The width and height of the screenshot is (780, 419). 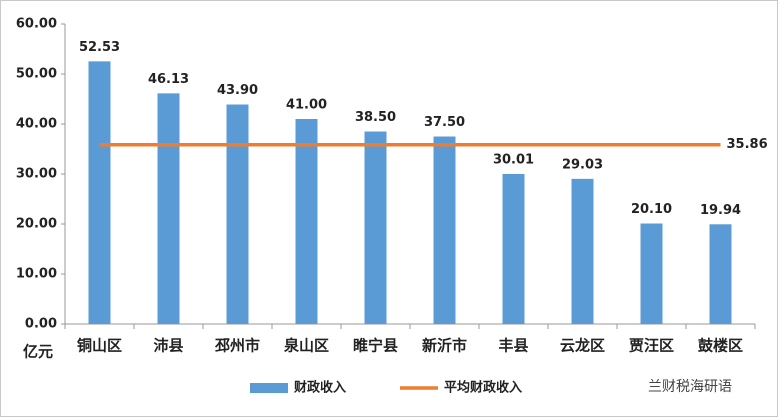 I want to click on x-tick-label: 云龙区, so click(x=582, y=346).